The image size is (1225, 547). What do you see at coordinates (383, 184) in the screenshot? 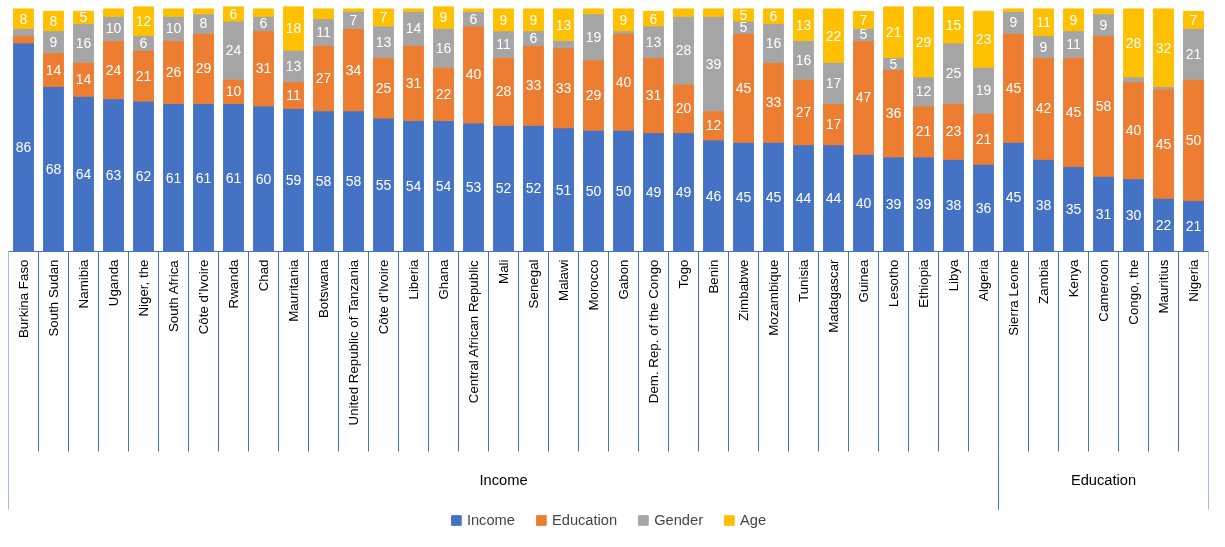
I see `data-label: 55` at bounding box center [383, 184].